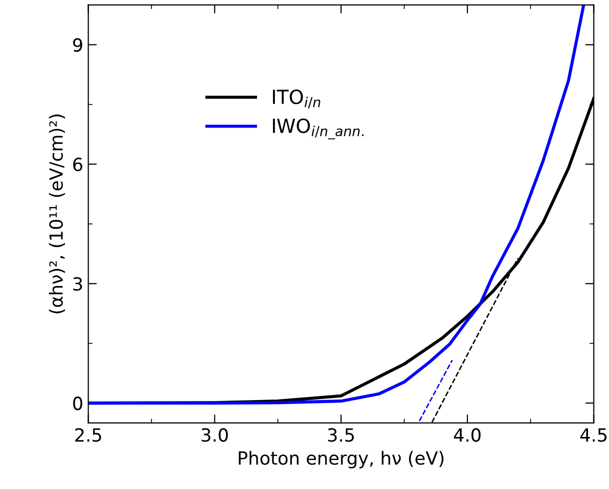  What do you see at coordinates (341, 459) in the screenshot?
I see `x-axis-title: Photon energy, hν (eV)` at bounding box center [341, 459].